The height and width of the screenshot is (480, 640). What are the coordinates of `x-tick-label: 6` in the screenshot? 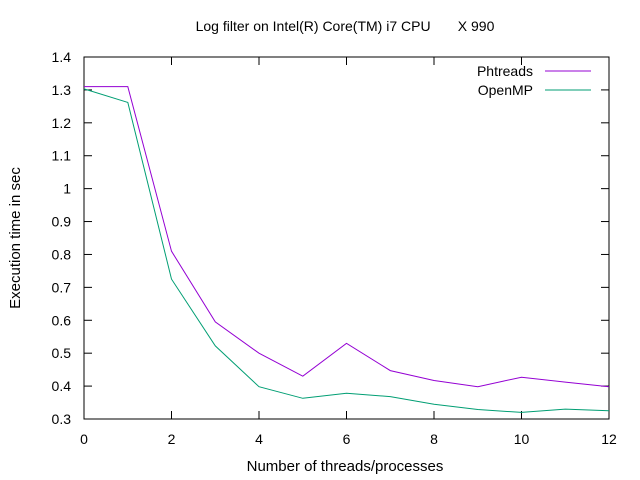 It's located at (347, 439).